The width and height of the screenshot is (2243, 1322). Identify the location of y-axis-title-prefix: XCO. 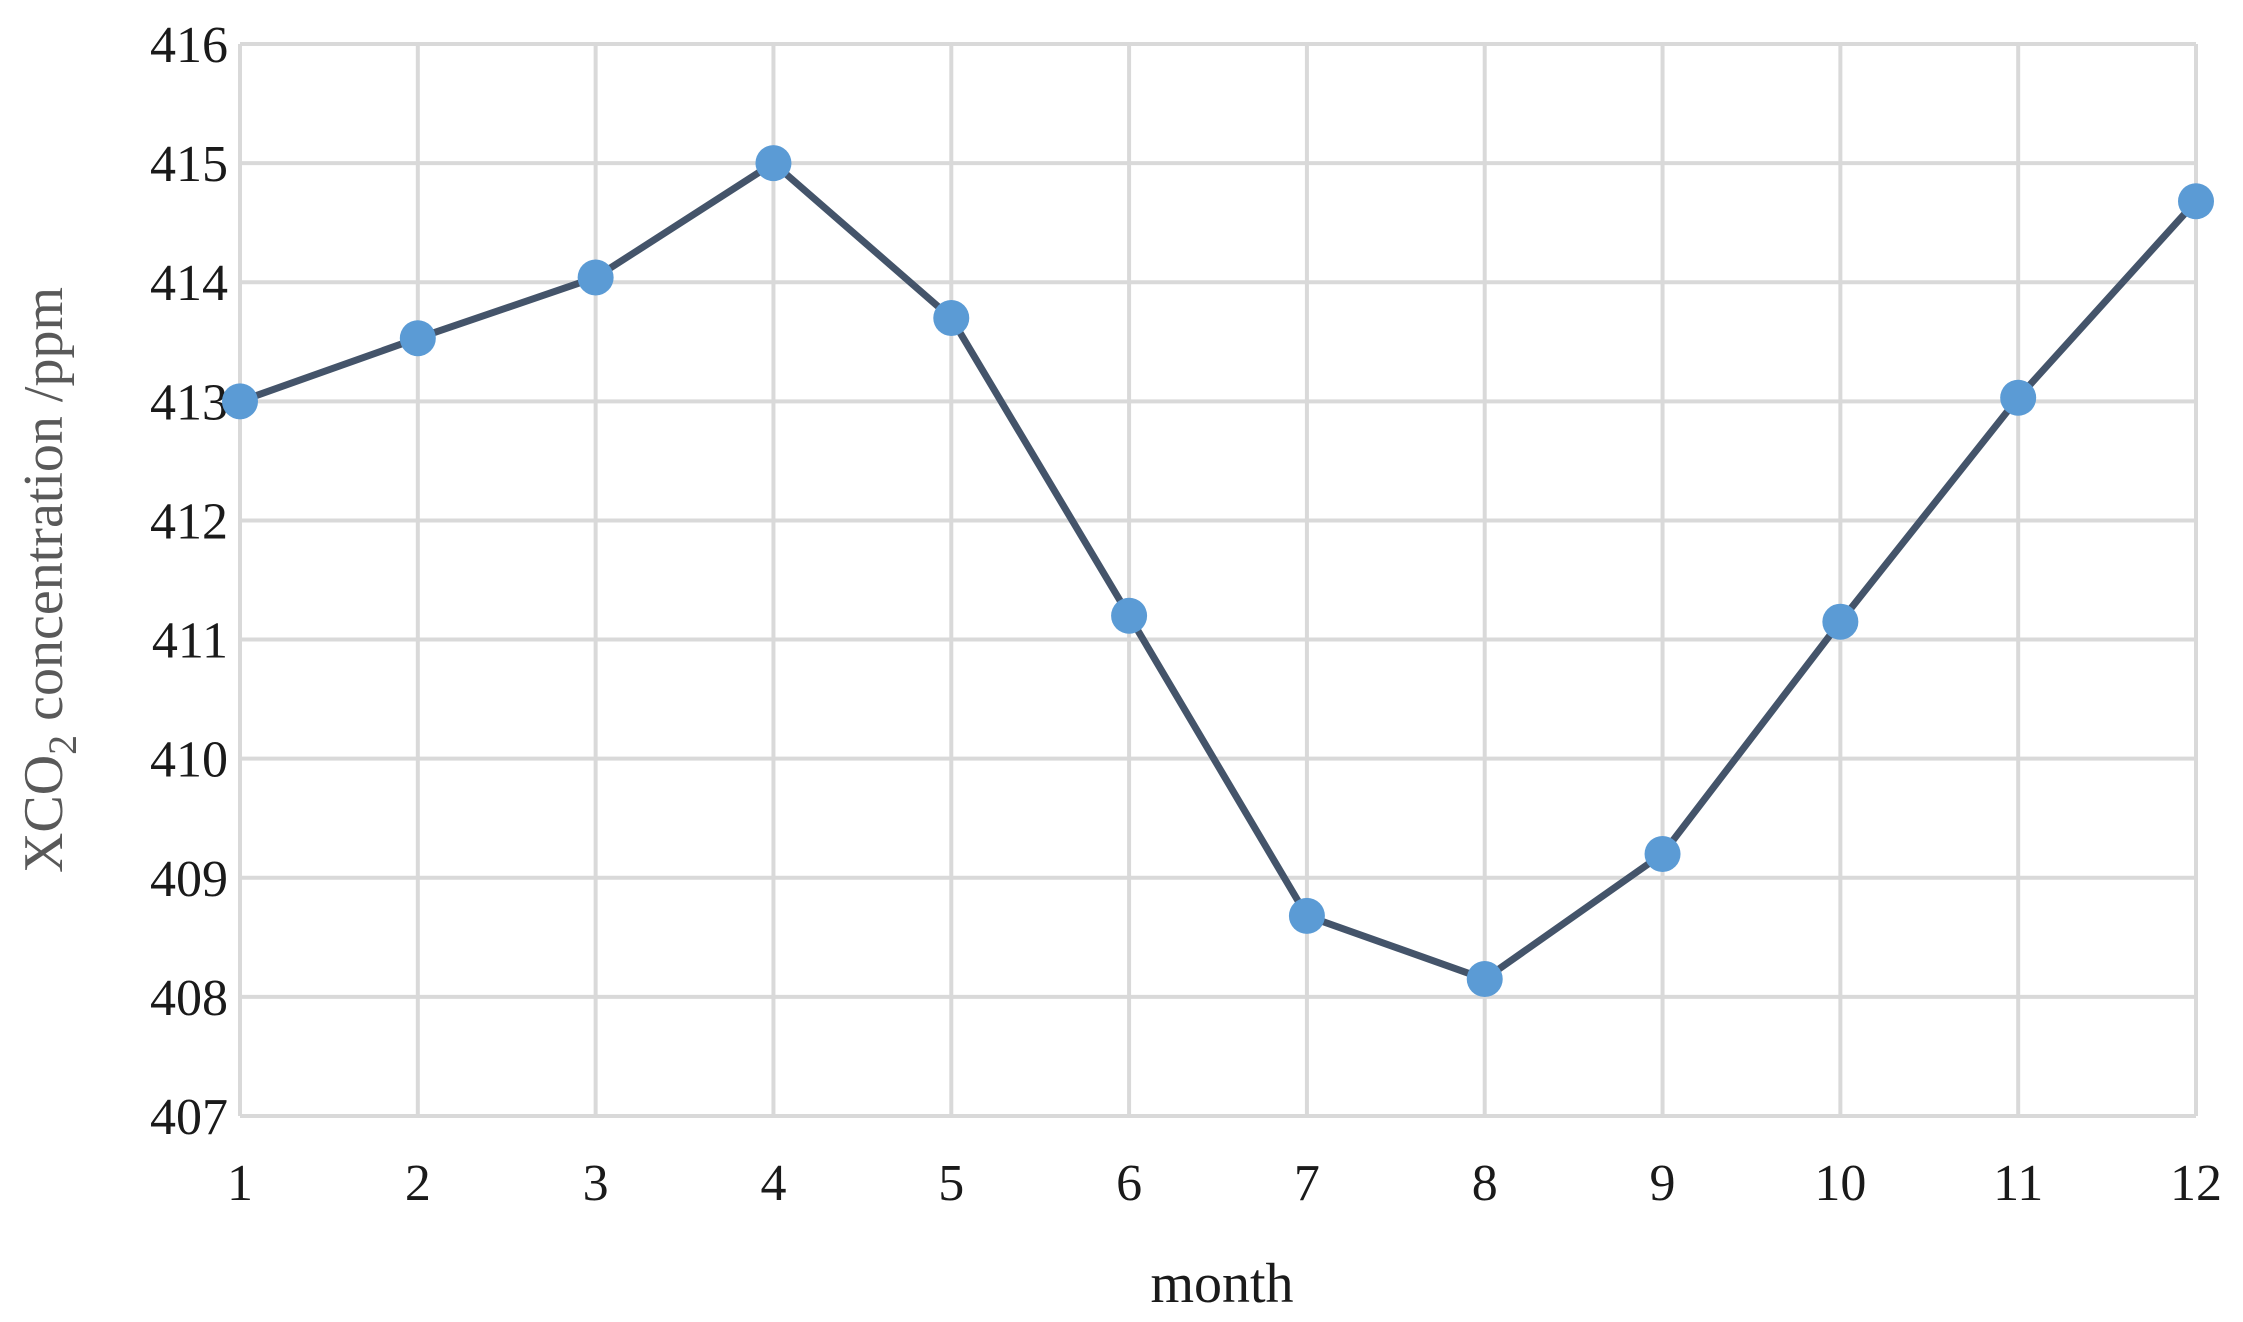
(44, 814).